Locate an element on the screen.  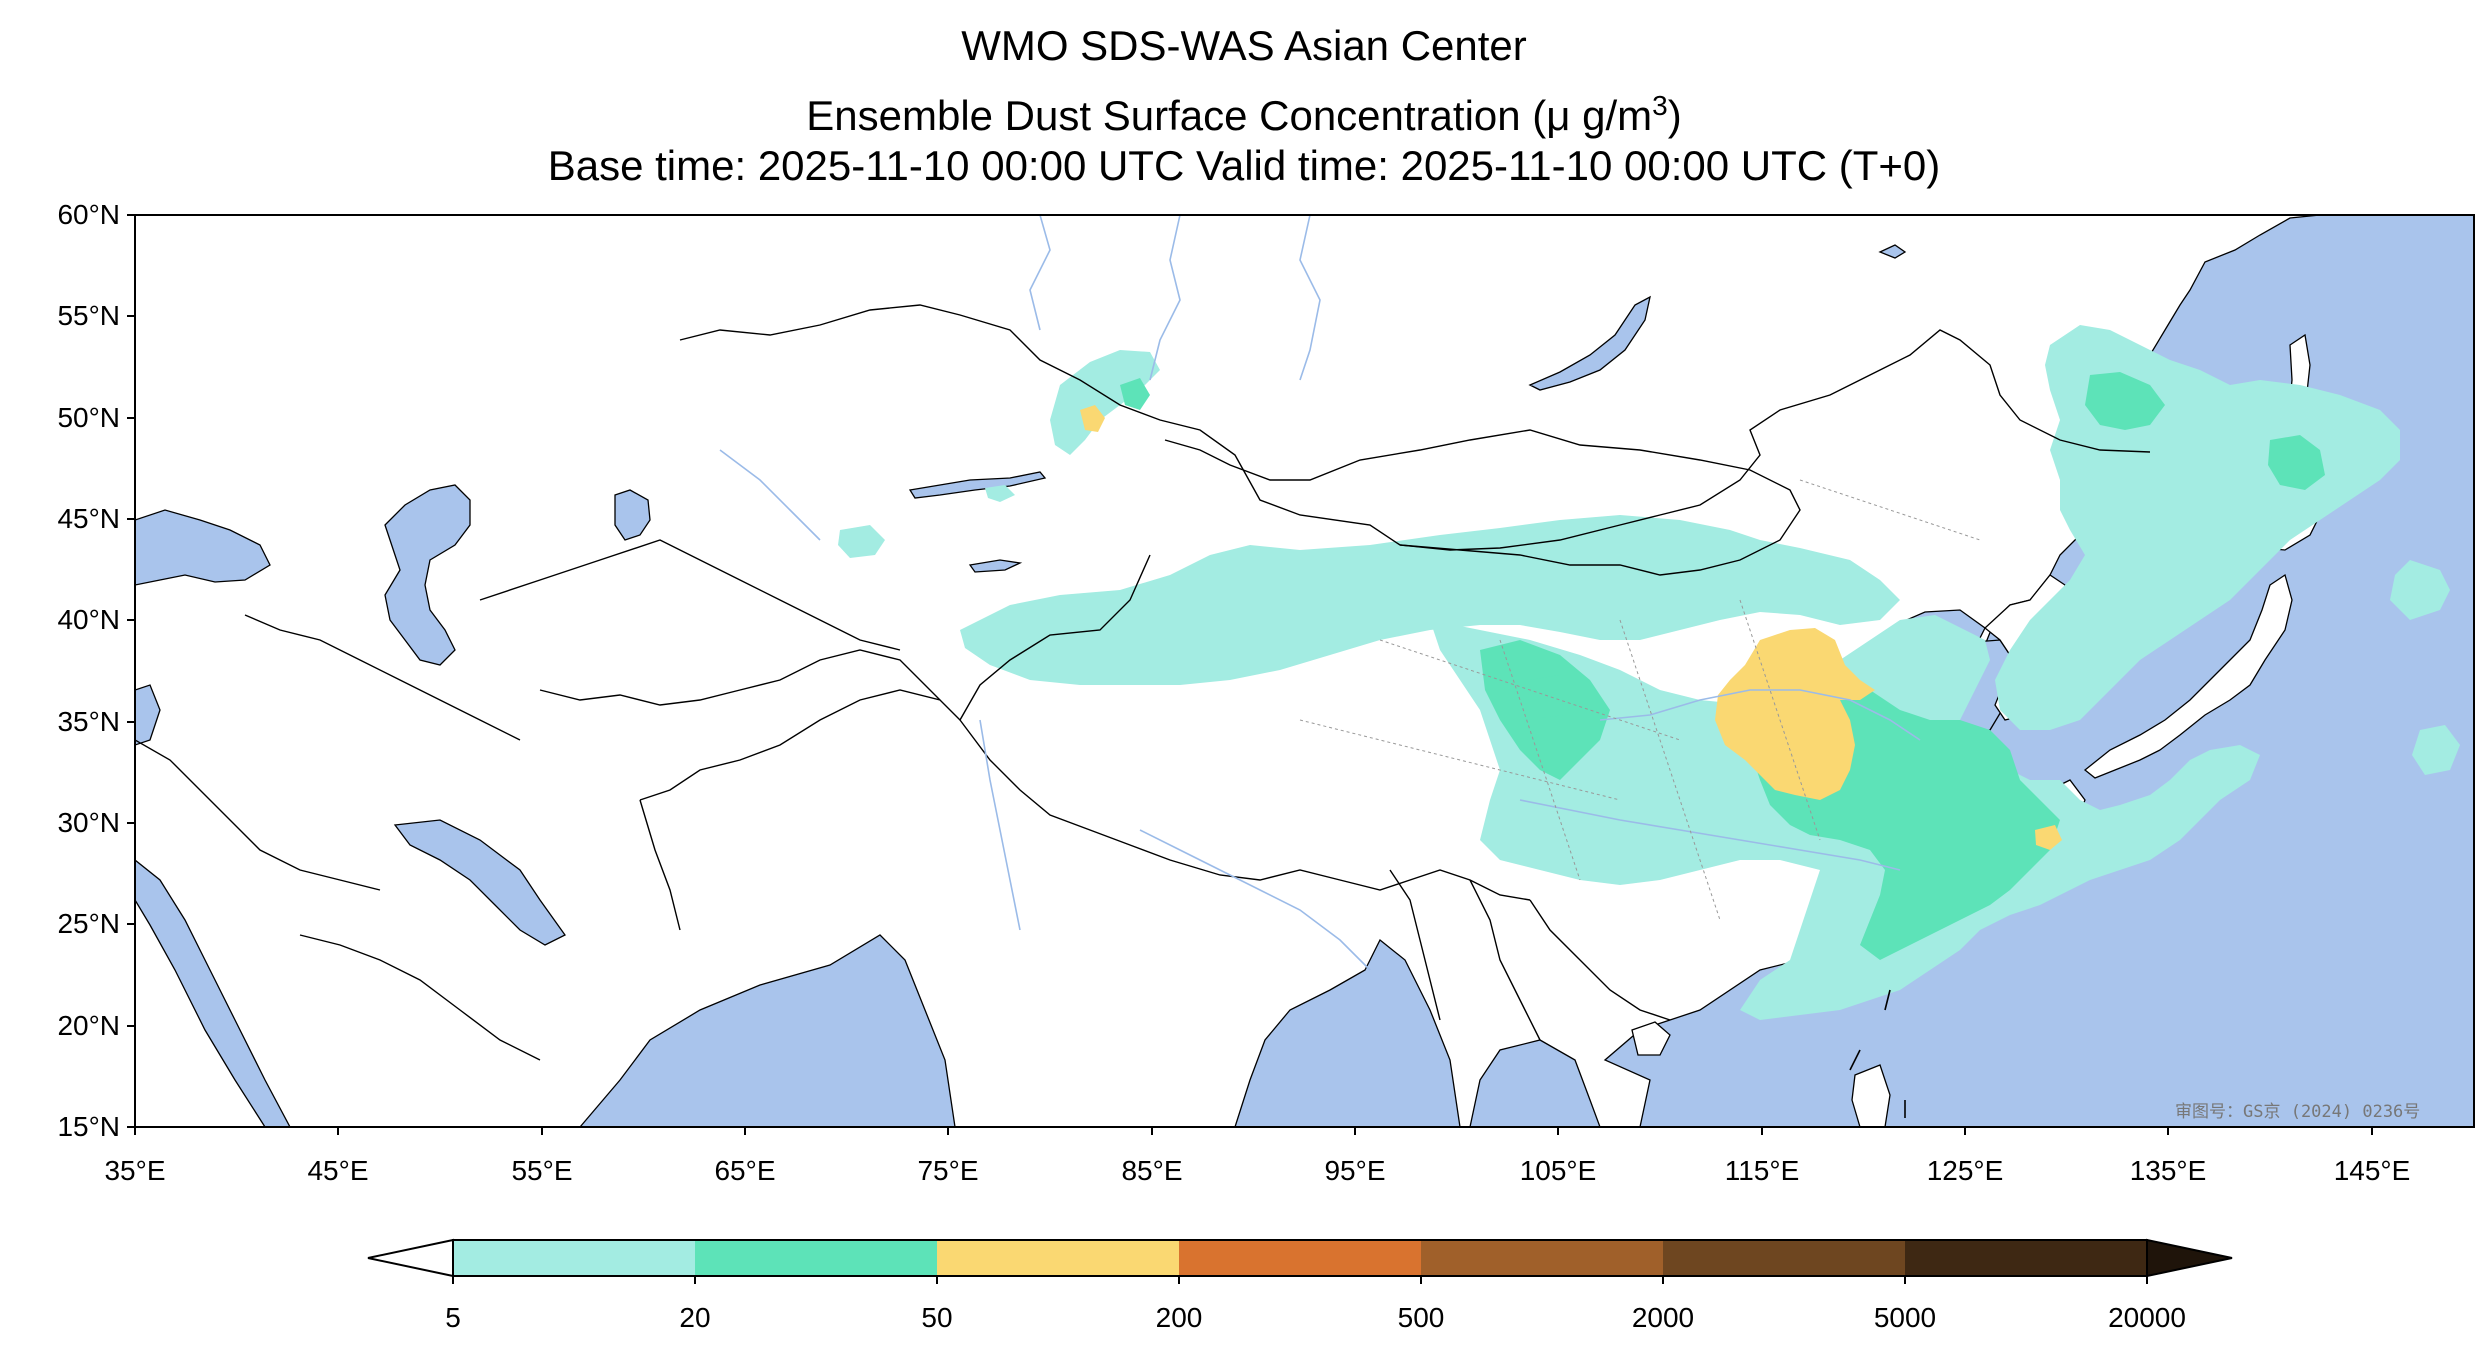
colorbar-outline is located at coordinates (1300, 1258).